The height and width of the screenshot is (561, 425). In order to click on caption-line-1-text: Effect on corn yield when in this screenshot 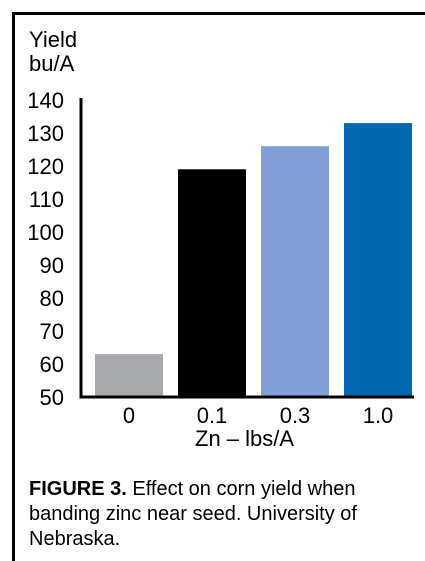, I will do `click(241, 489)`.